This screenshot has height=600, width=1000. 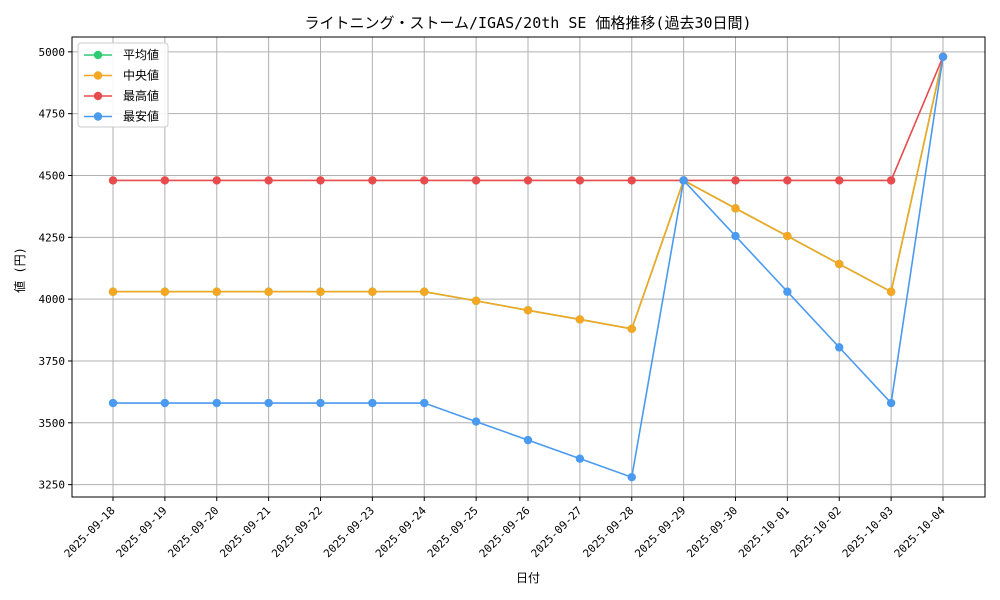 What do you see at coordinates (123, 85) in the screenshot?
I see `legend-box` at bounding box center [123, 85].